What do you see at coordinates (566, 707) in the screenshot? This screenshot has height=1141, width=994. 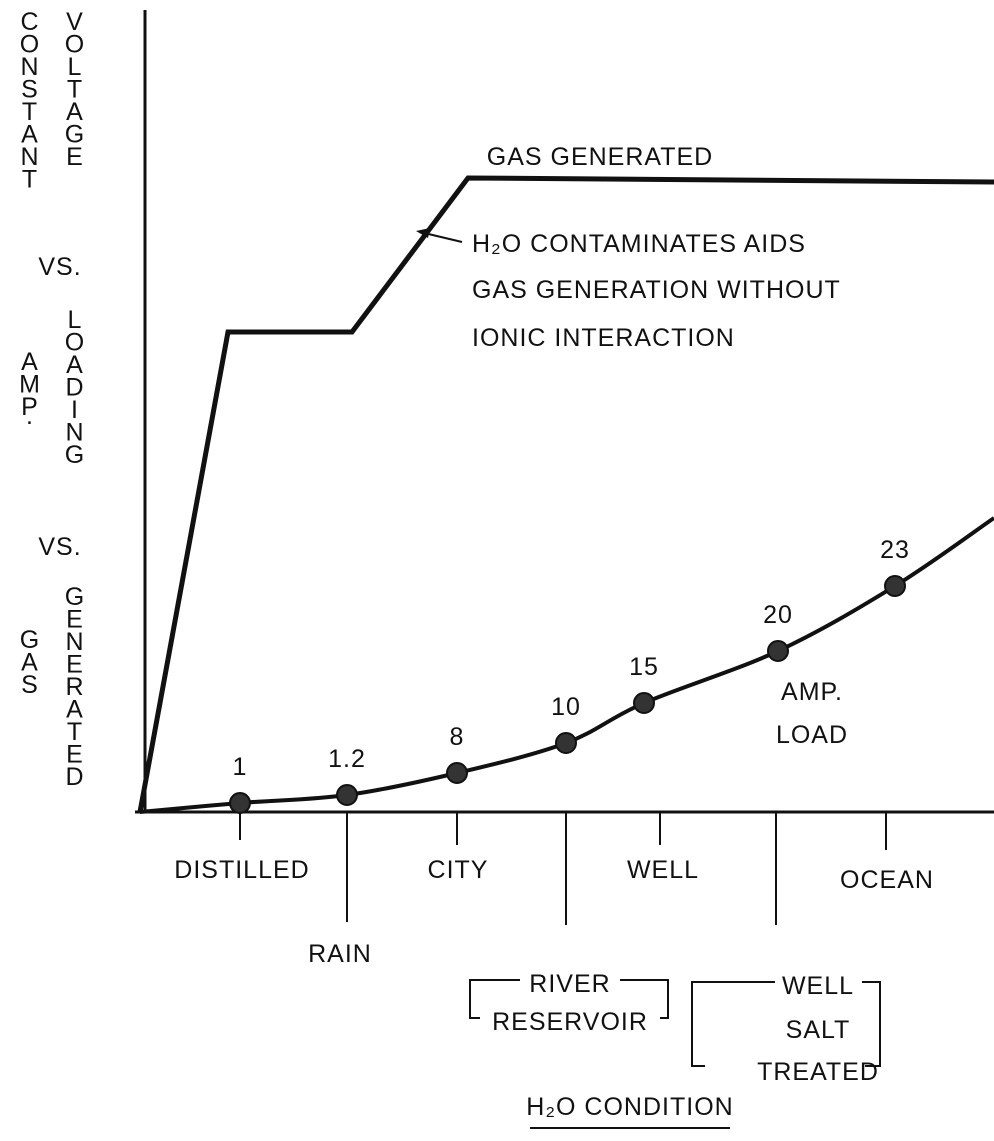 I see `point-label: 10` at bounding box center [566, 707].